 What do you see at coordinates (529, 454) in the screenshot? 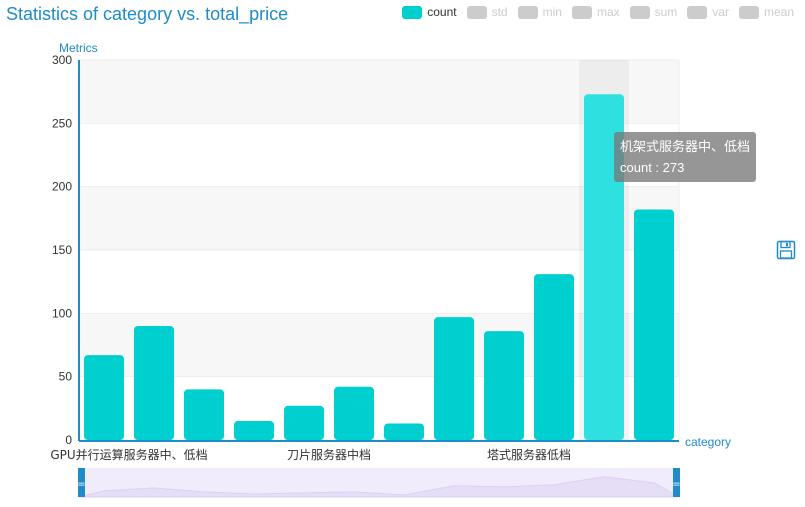
I see `x-tick-label: 塔式服务器低档` at bounding box center [529, 454].